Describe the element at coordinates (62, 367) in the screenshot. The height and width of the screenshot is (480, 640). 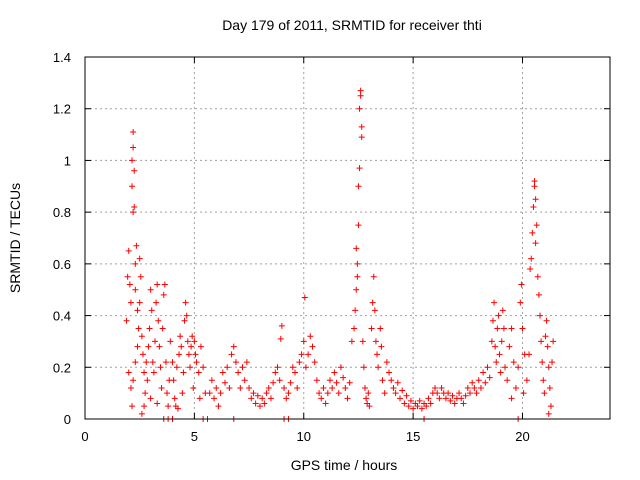
I see `y-tick-label: 0.2` at that location.